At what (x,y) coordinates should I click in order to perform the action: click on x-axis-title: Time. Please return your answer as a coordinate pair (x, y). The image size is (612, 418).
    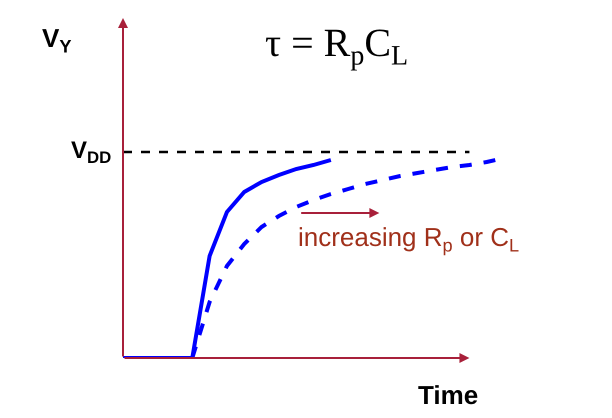
    Looking at the image, I should click on (448, 395).